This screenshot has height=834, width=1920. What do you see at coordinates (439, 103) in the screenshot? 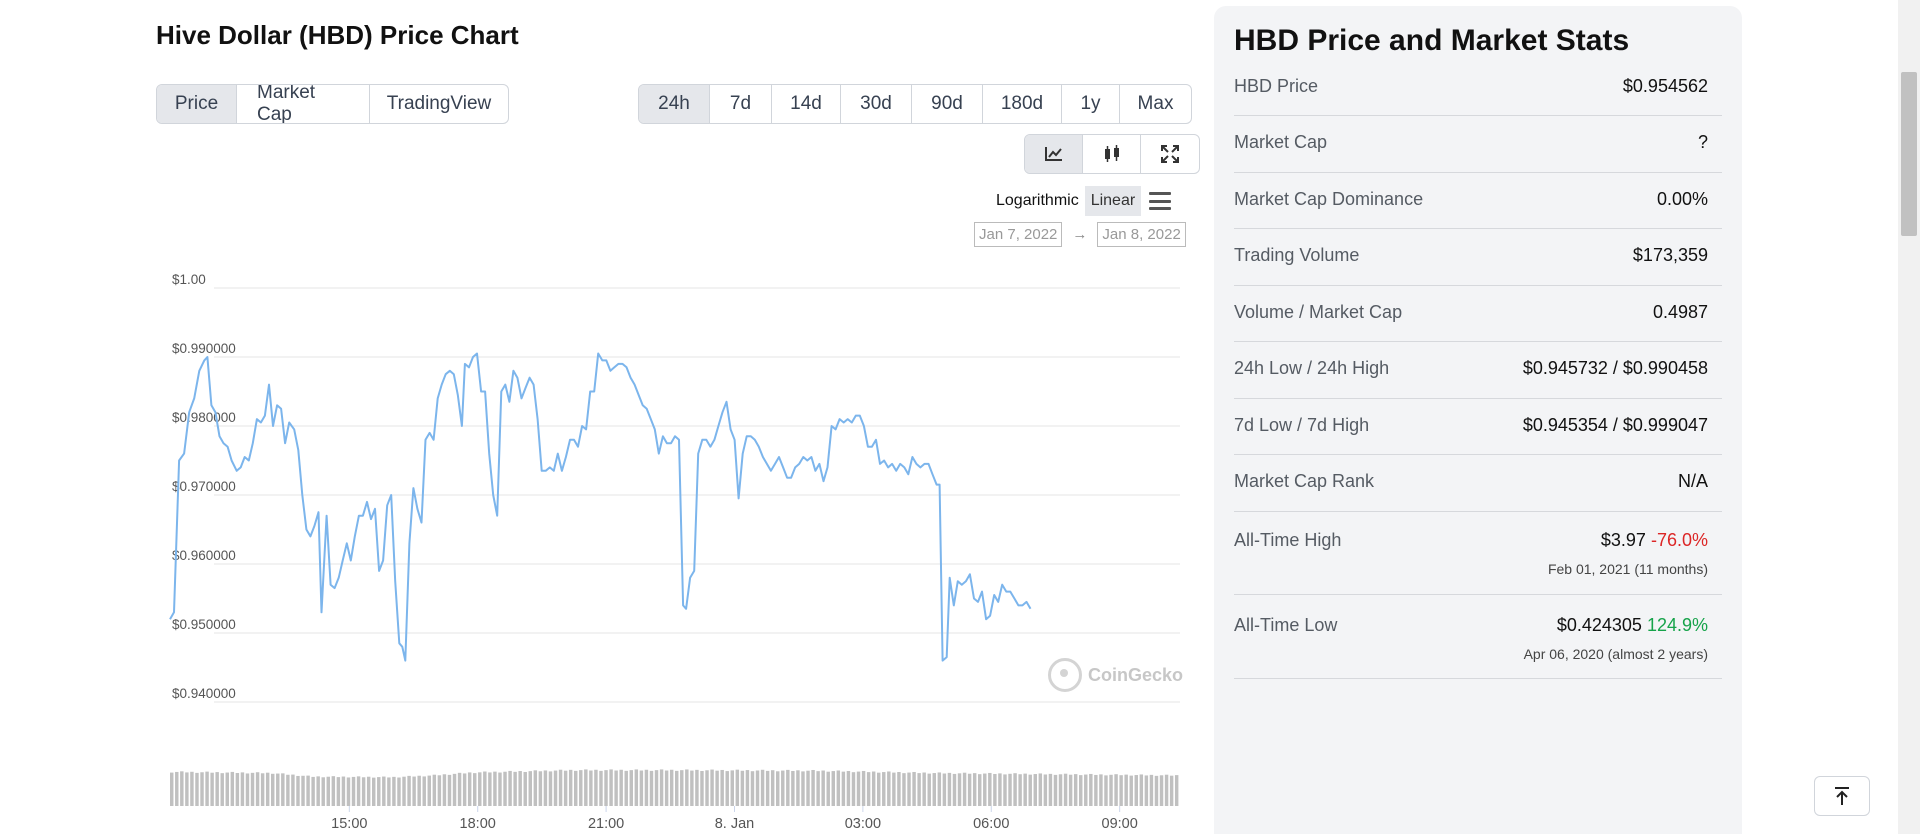
I see `tab-tradingview: TradingView` at bounding box center [439, 103].